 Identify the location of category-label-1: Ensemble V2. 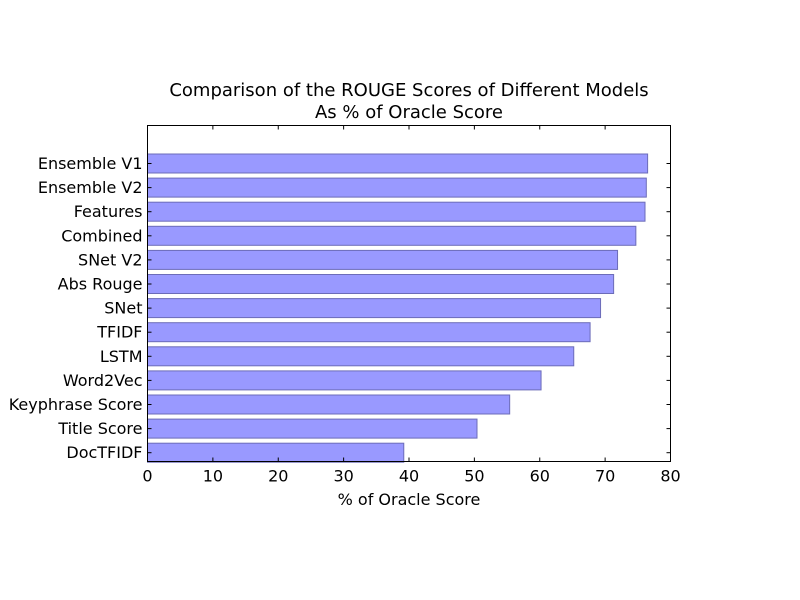
(90, 187).